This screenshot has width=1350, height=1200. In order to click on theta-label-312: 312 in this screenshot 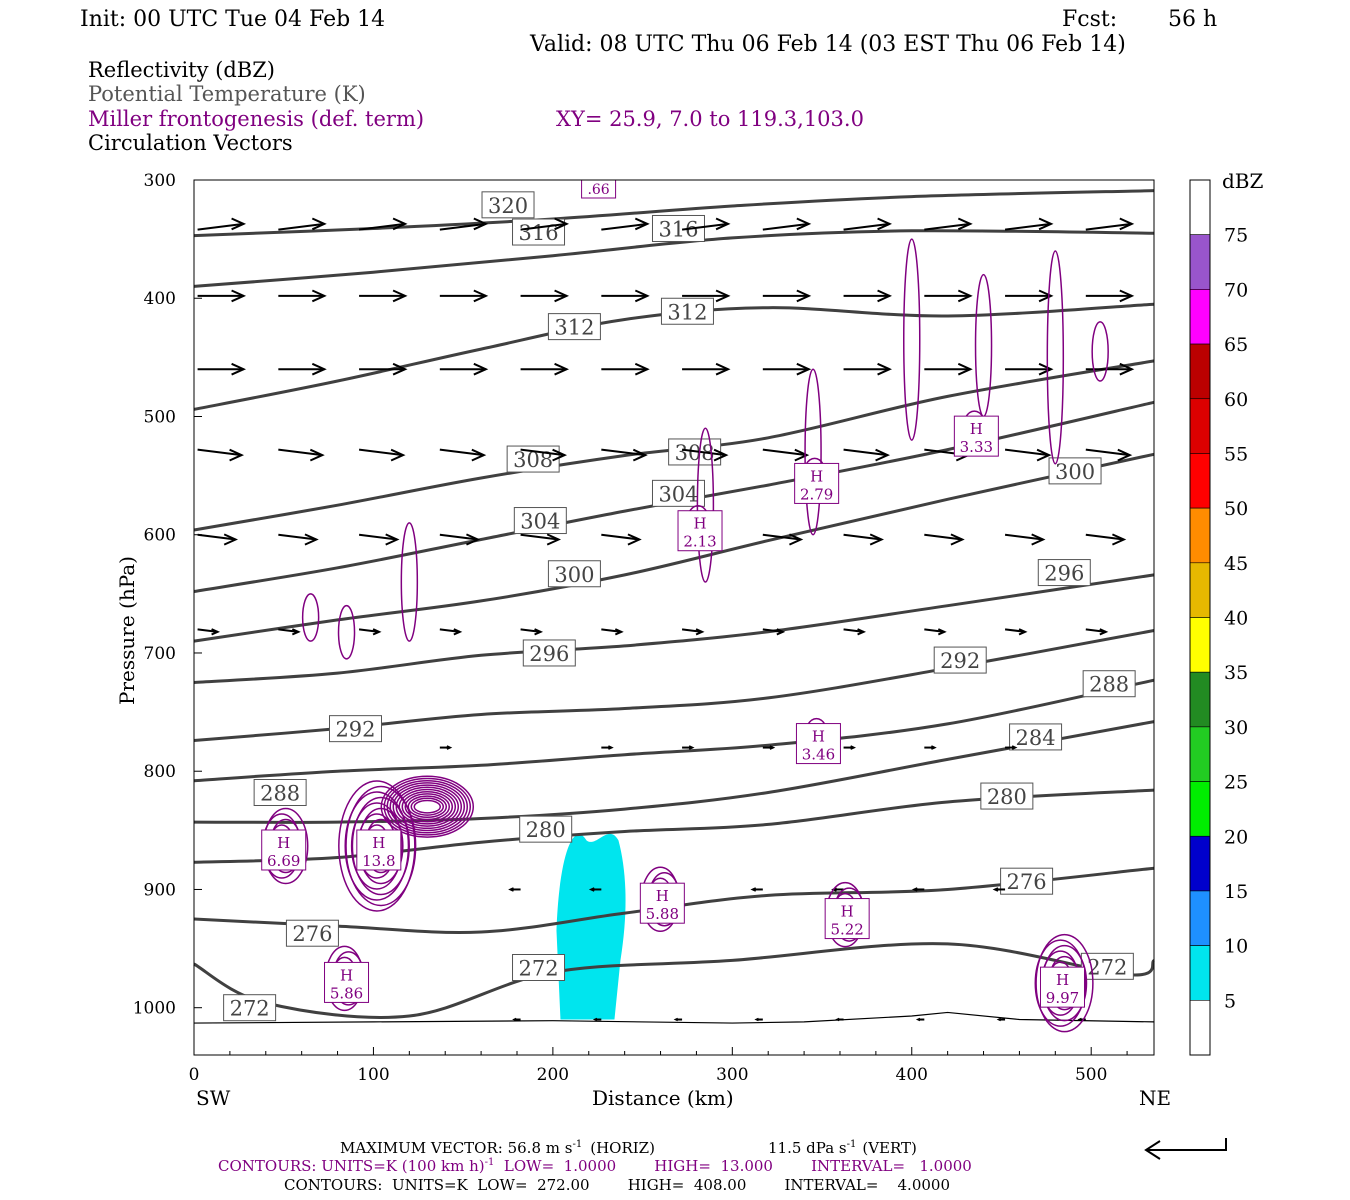, I will do `click(687, 312)`.